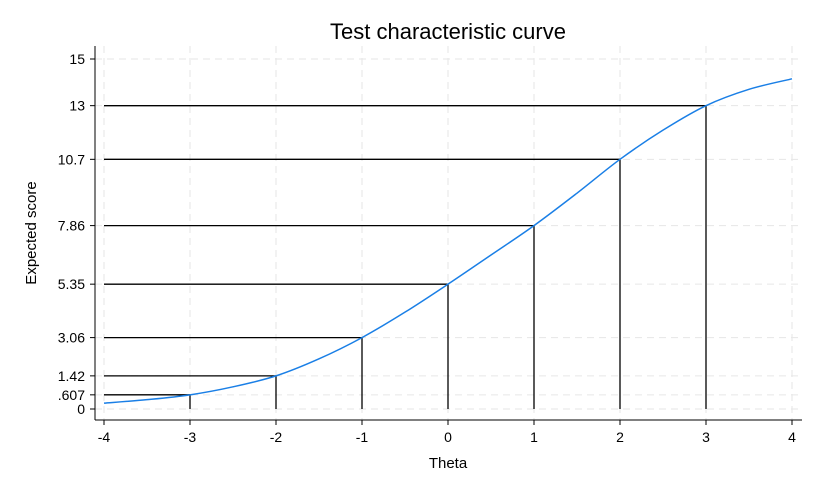 The height and width of the screenshot is (492, 820). I want to click on x-tick-label: -3, so click(190, 437).